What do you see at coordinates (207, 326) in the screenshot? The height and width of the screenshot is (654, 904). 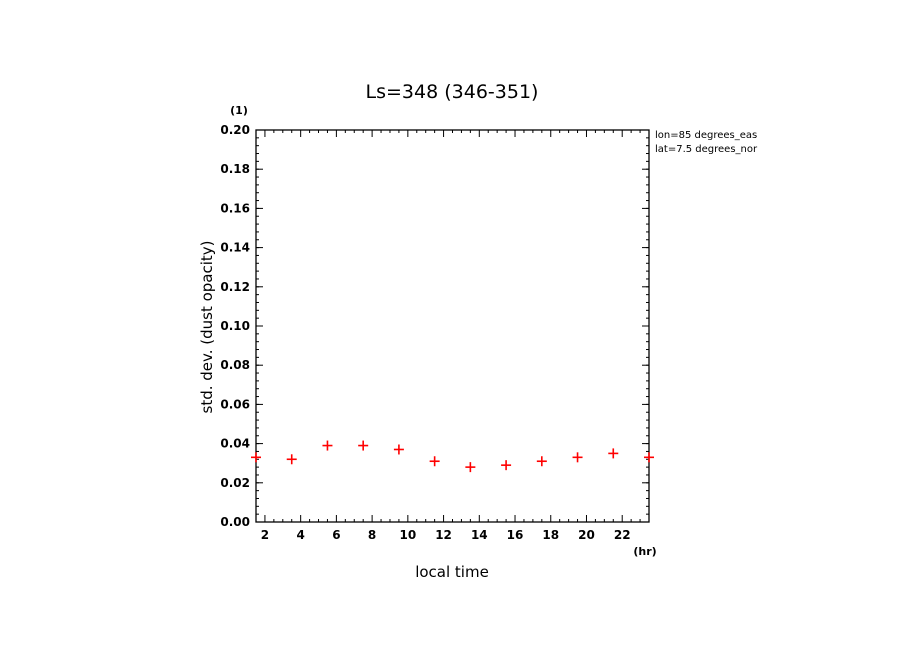 I see `y-axis-label: std. dev. (dust opacity)` at bounding box center [207, 326].